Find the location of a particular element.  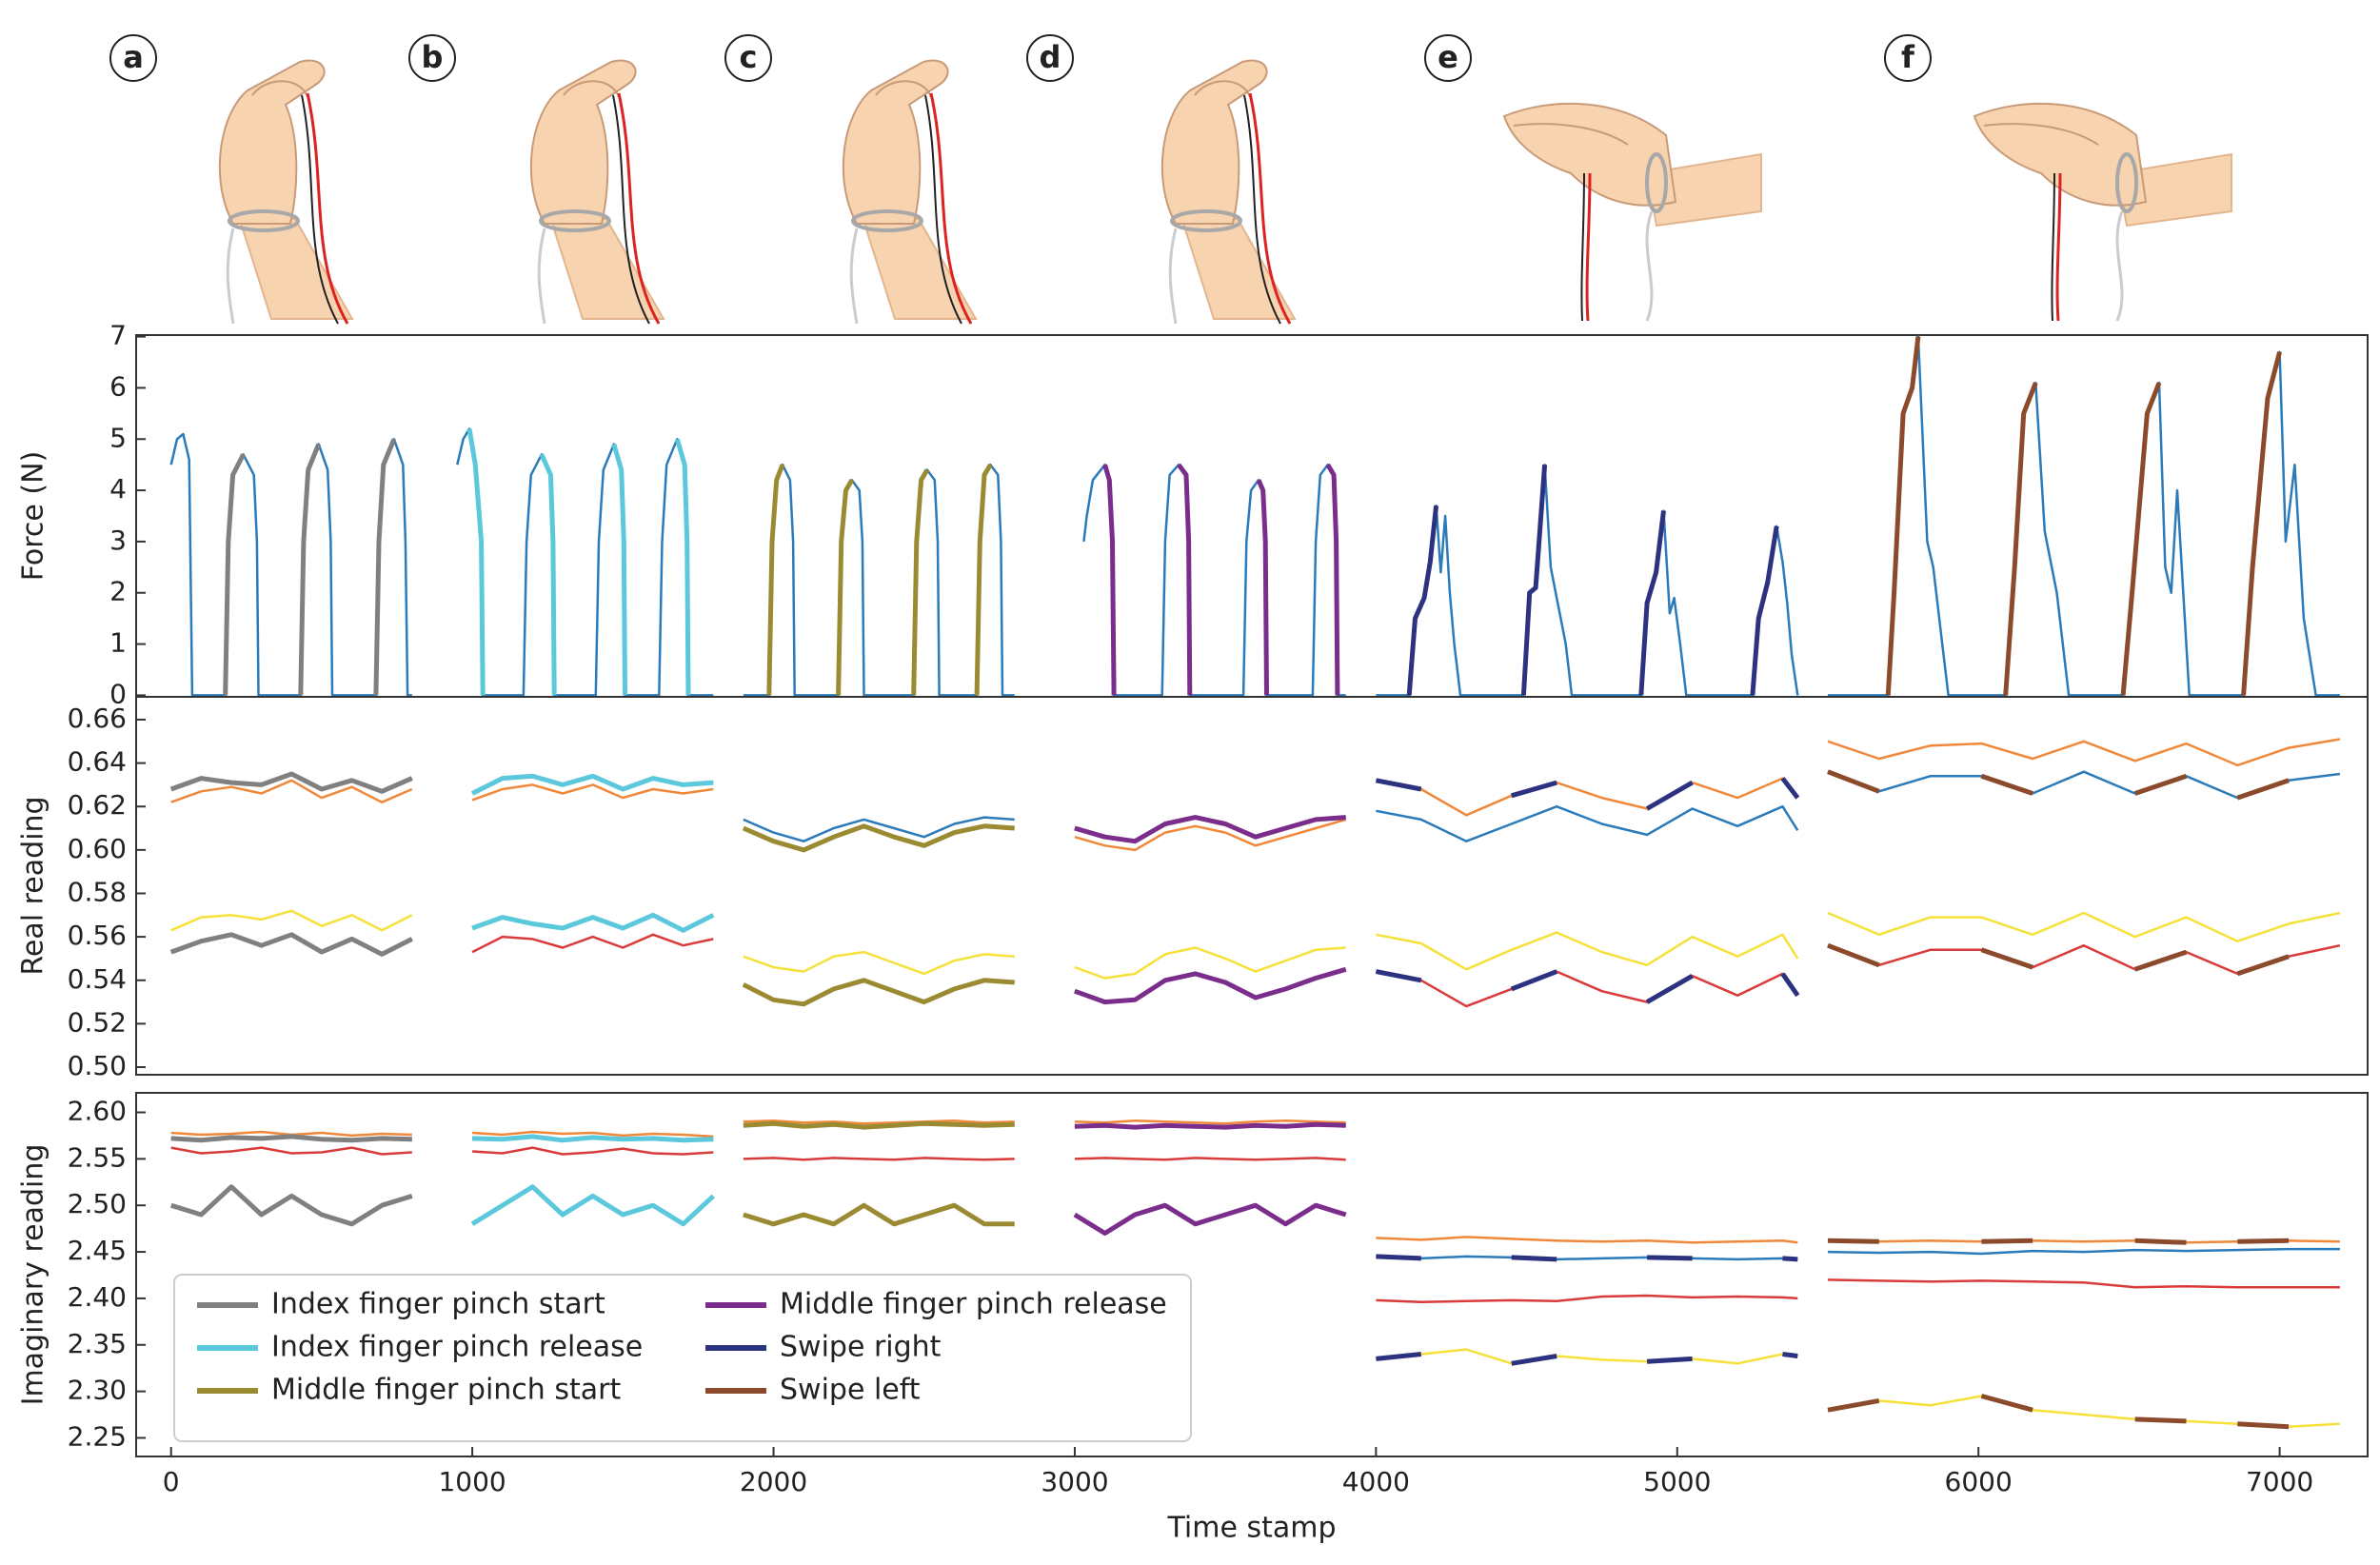

x-tick-label: 4000 is located at coordinates (1376, 1481).